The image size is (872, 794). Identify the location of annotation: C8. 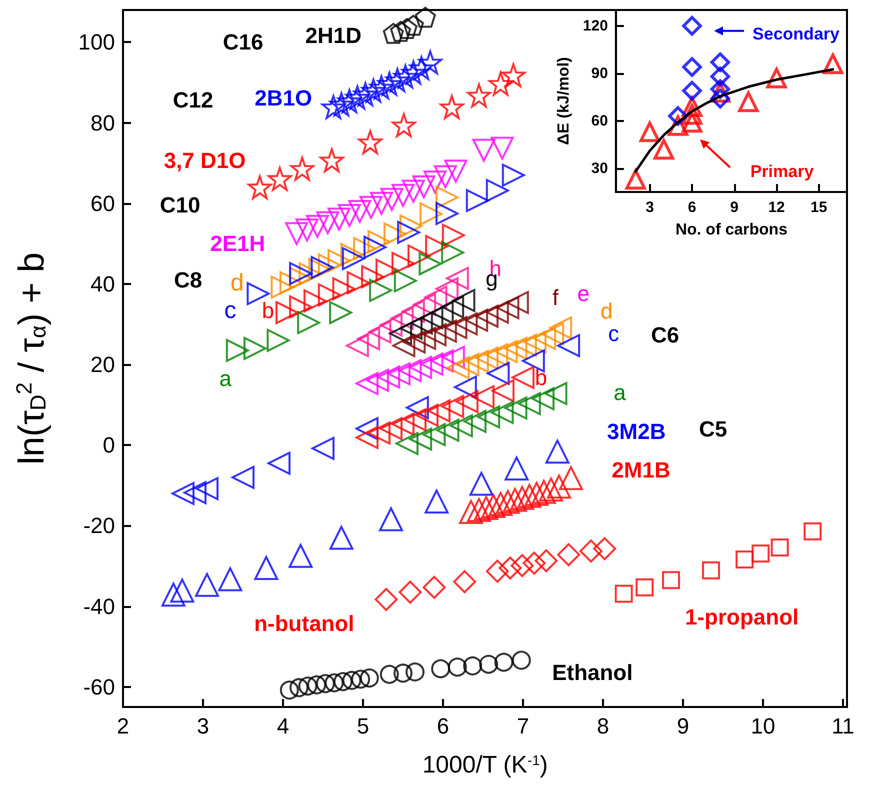
(188, 280).